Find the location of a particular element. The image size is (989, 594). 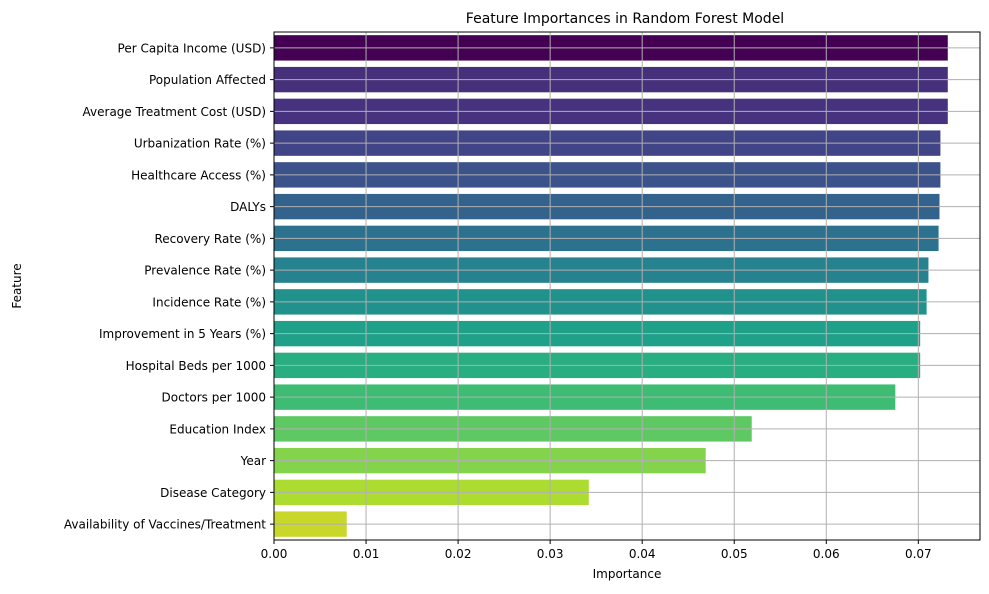

y-tick-label: Urbanization Rate (%) is located at coordinates (200, 144).